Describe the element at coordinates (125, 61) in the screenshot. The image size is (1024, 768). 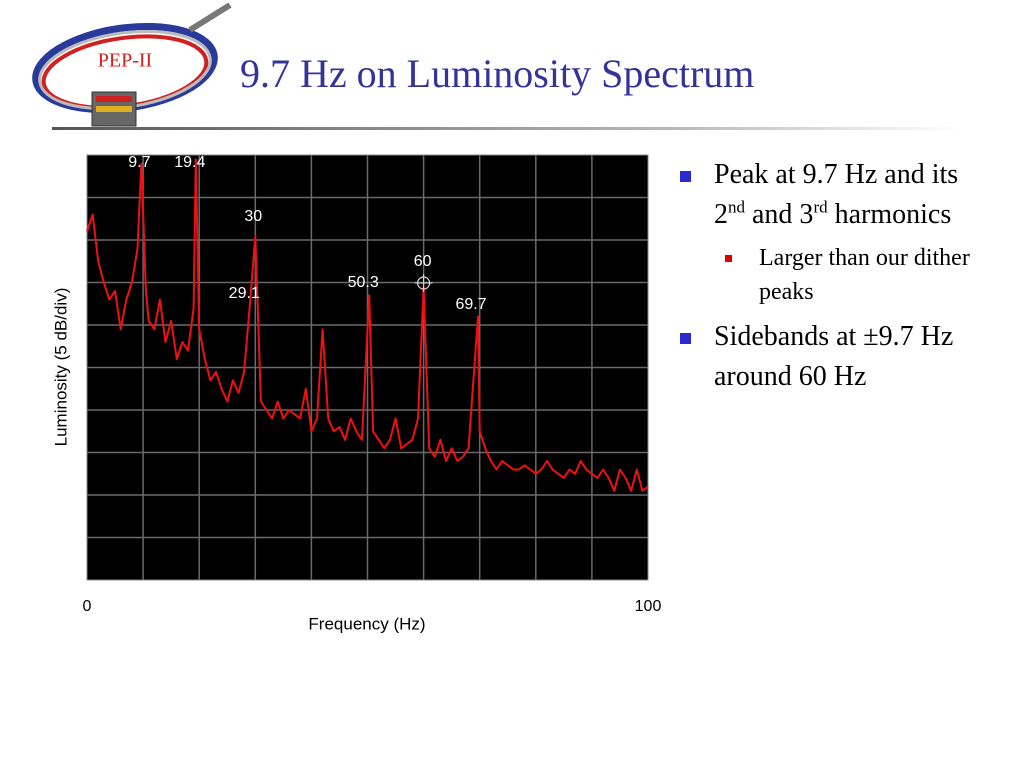
I see `logo-text: PEP-II` at that location.